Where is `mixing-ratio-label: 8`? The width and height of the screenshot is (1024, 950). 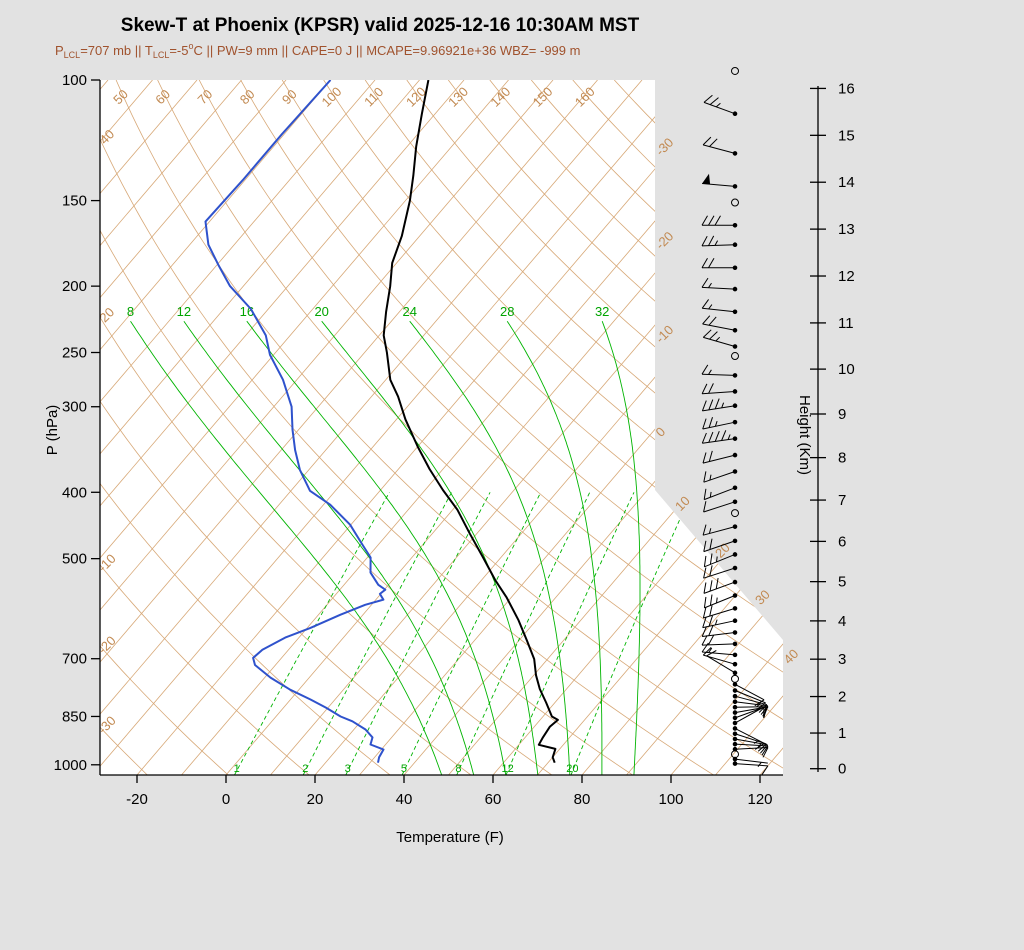 mixing-ratio-label: 8 is located at coordinates (458, 769).